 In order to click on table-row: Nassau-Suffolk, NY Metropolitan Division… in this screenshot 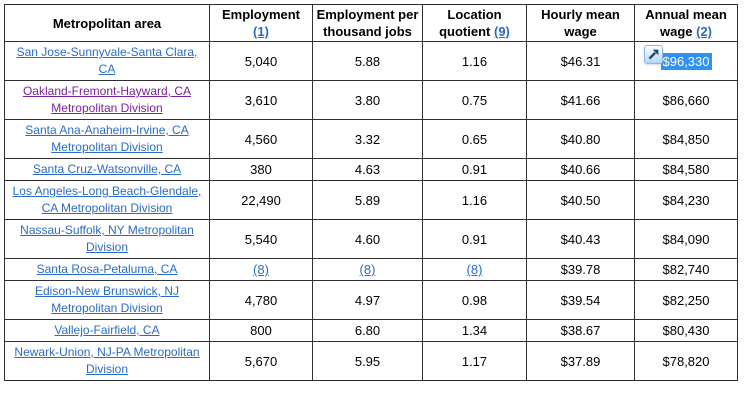, I will do `click(371, 239)`.